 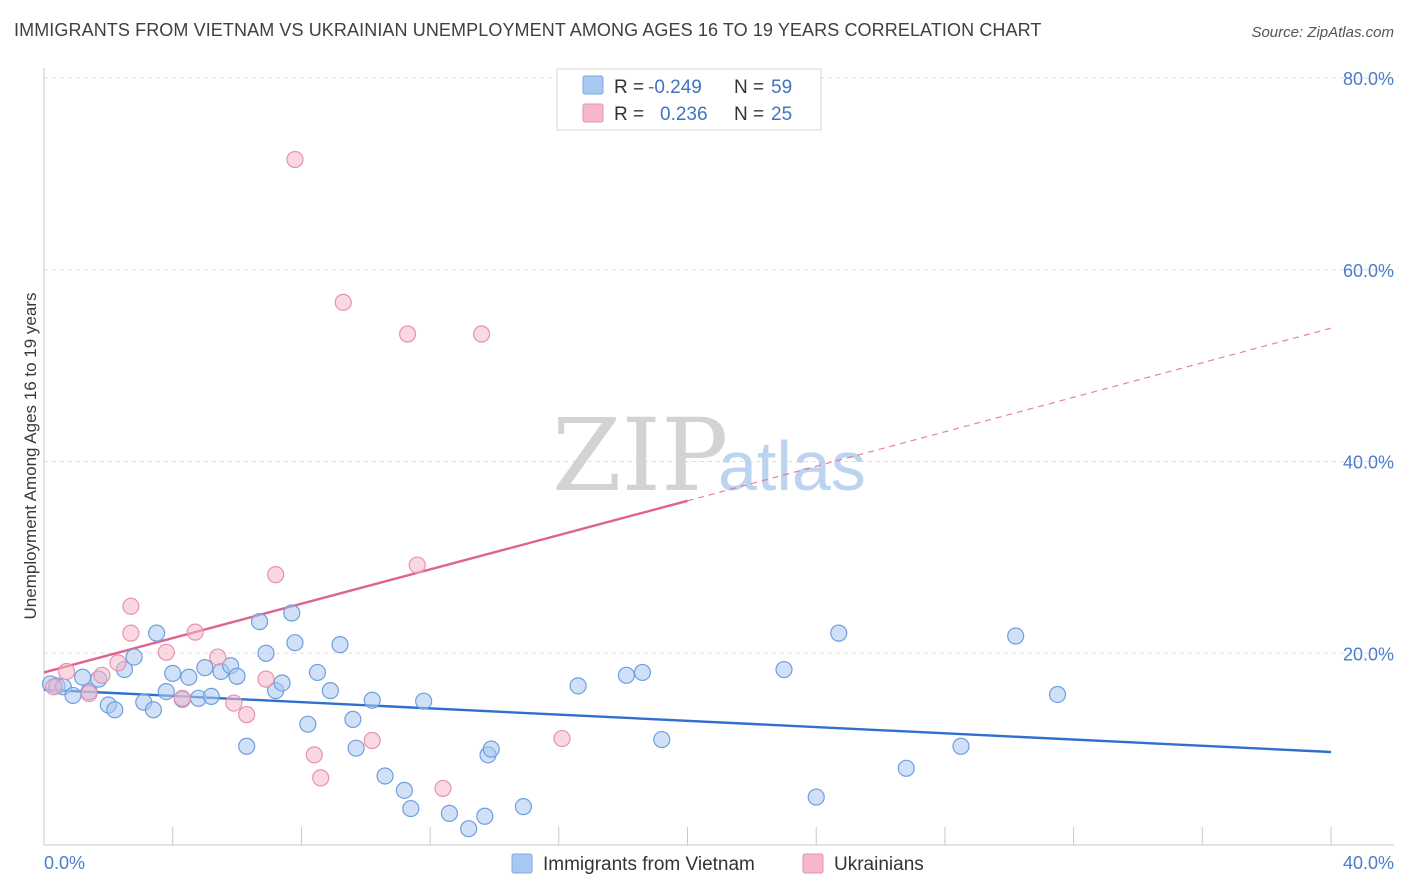 I want to click on legend-n-label-vietnam: N =, so click(x=749, y=87).